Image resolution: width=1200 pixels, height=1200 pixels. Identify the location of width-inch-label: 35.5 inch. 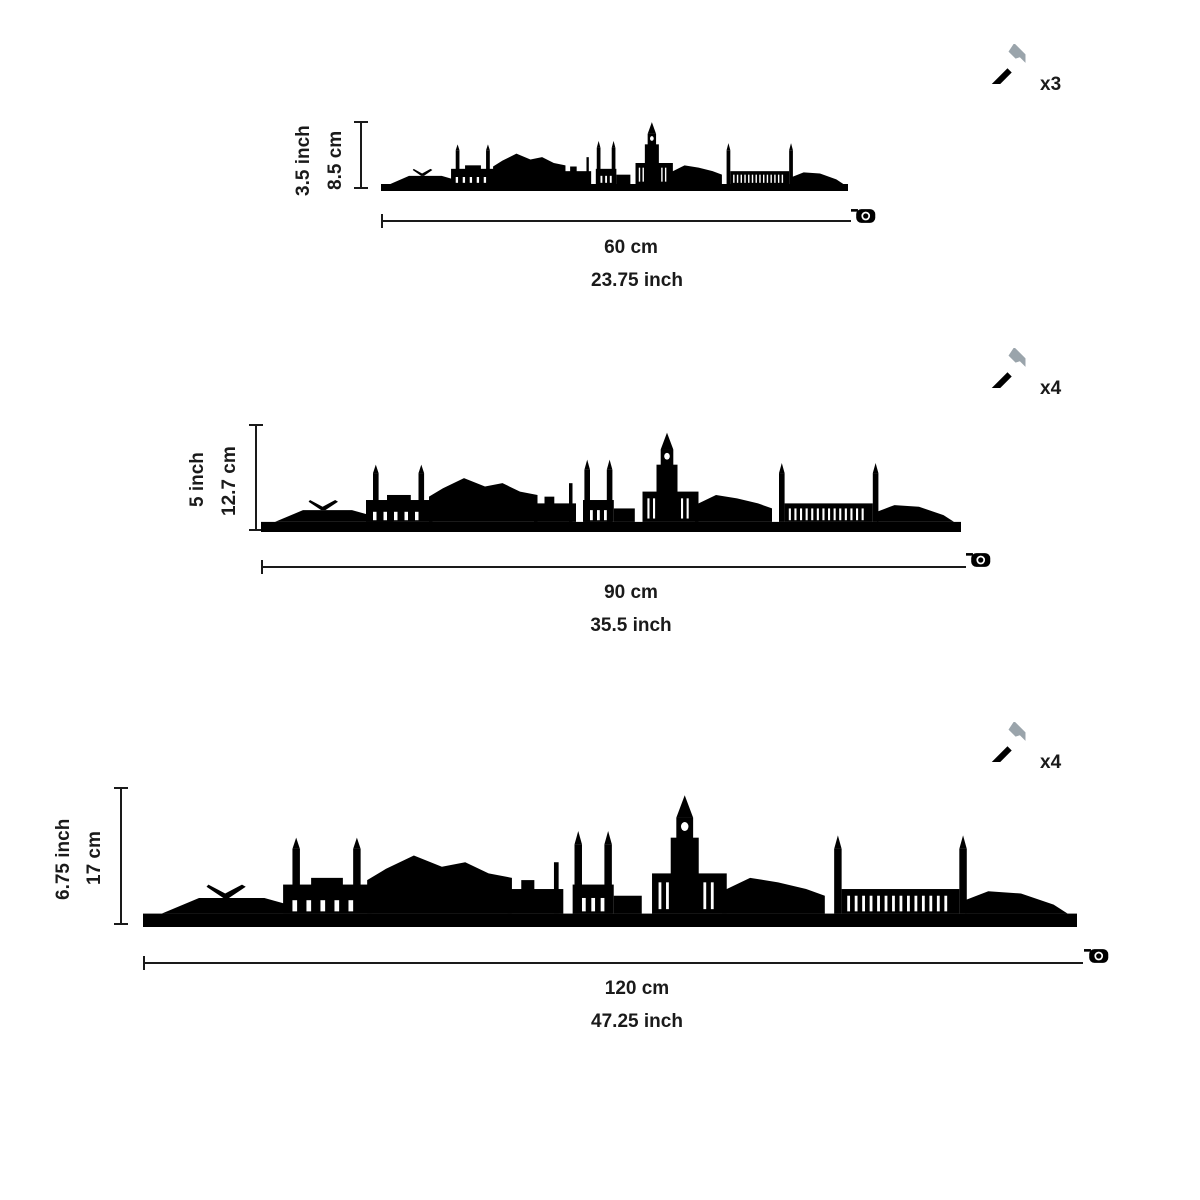
(631, 625).